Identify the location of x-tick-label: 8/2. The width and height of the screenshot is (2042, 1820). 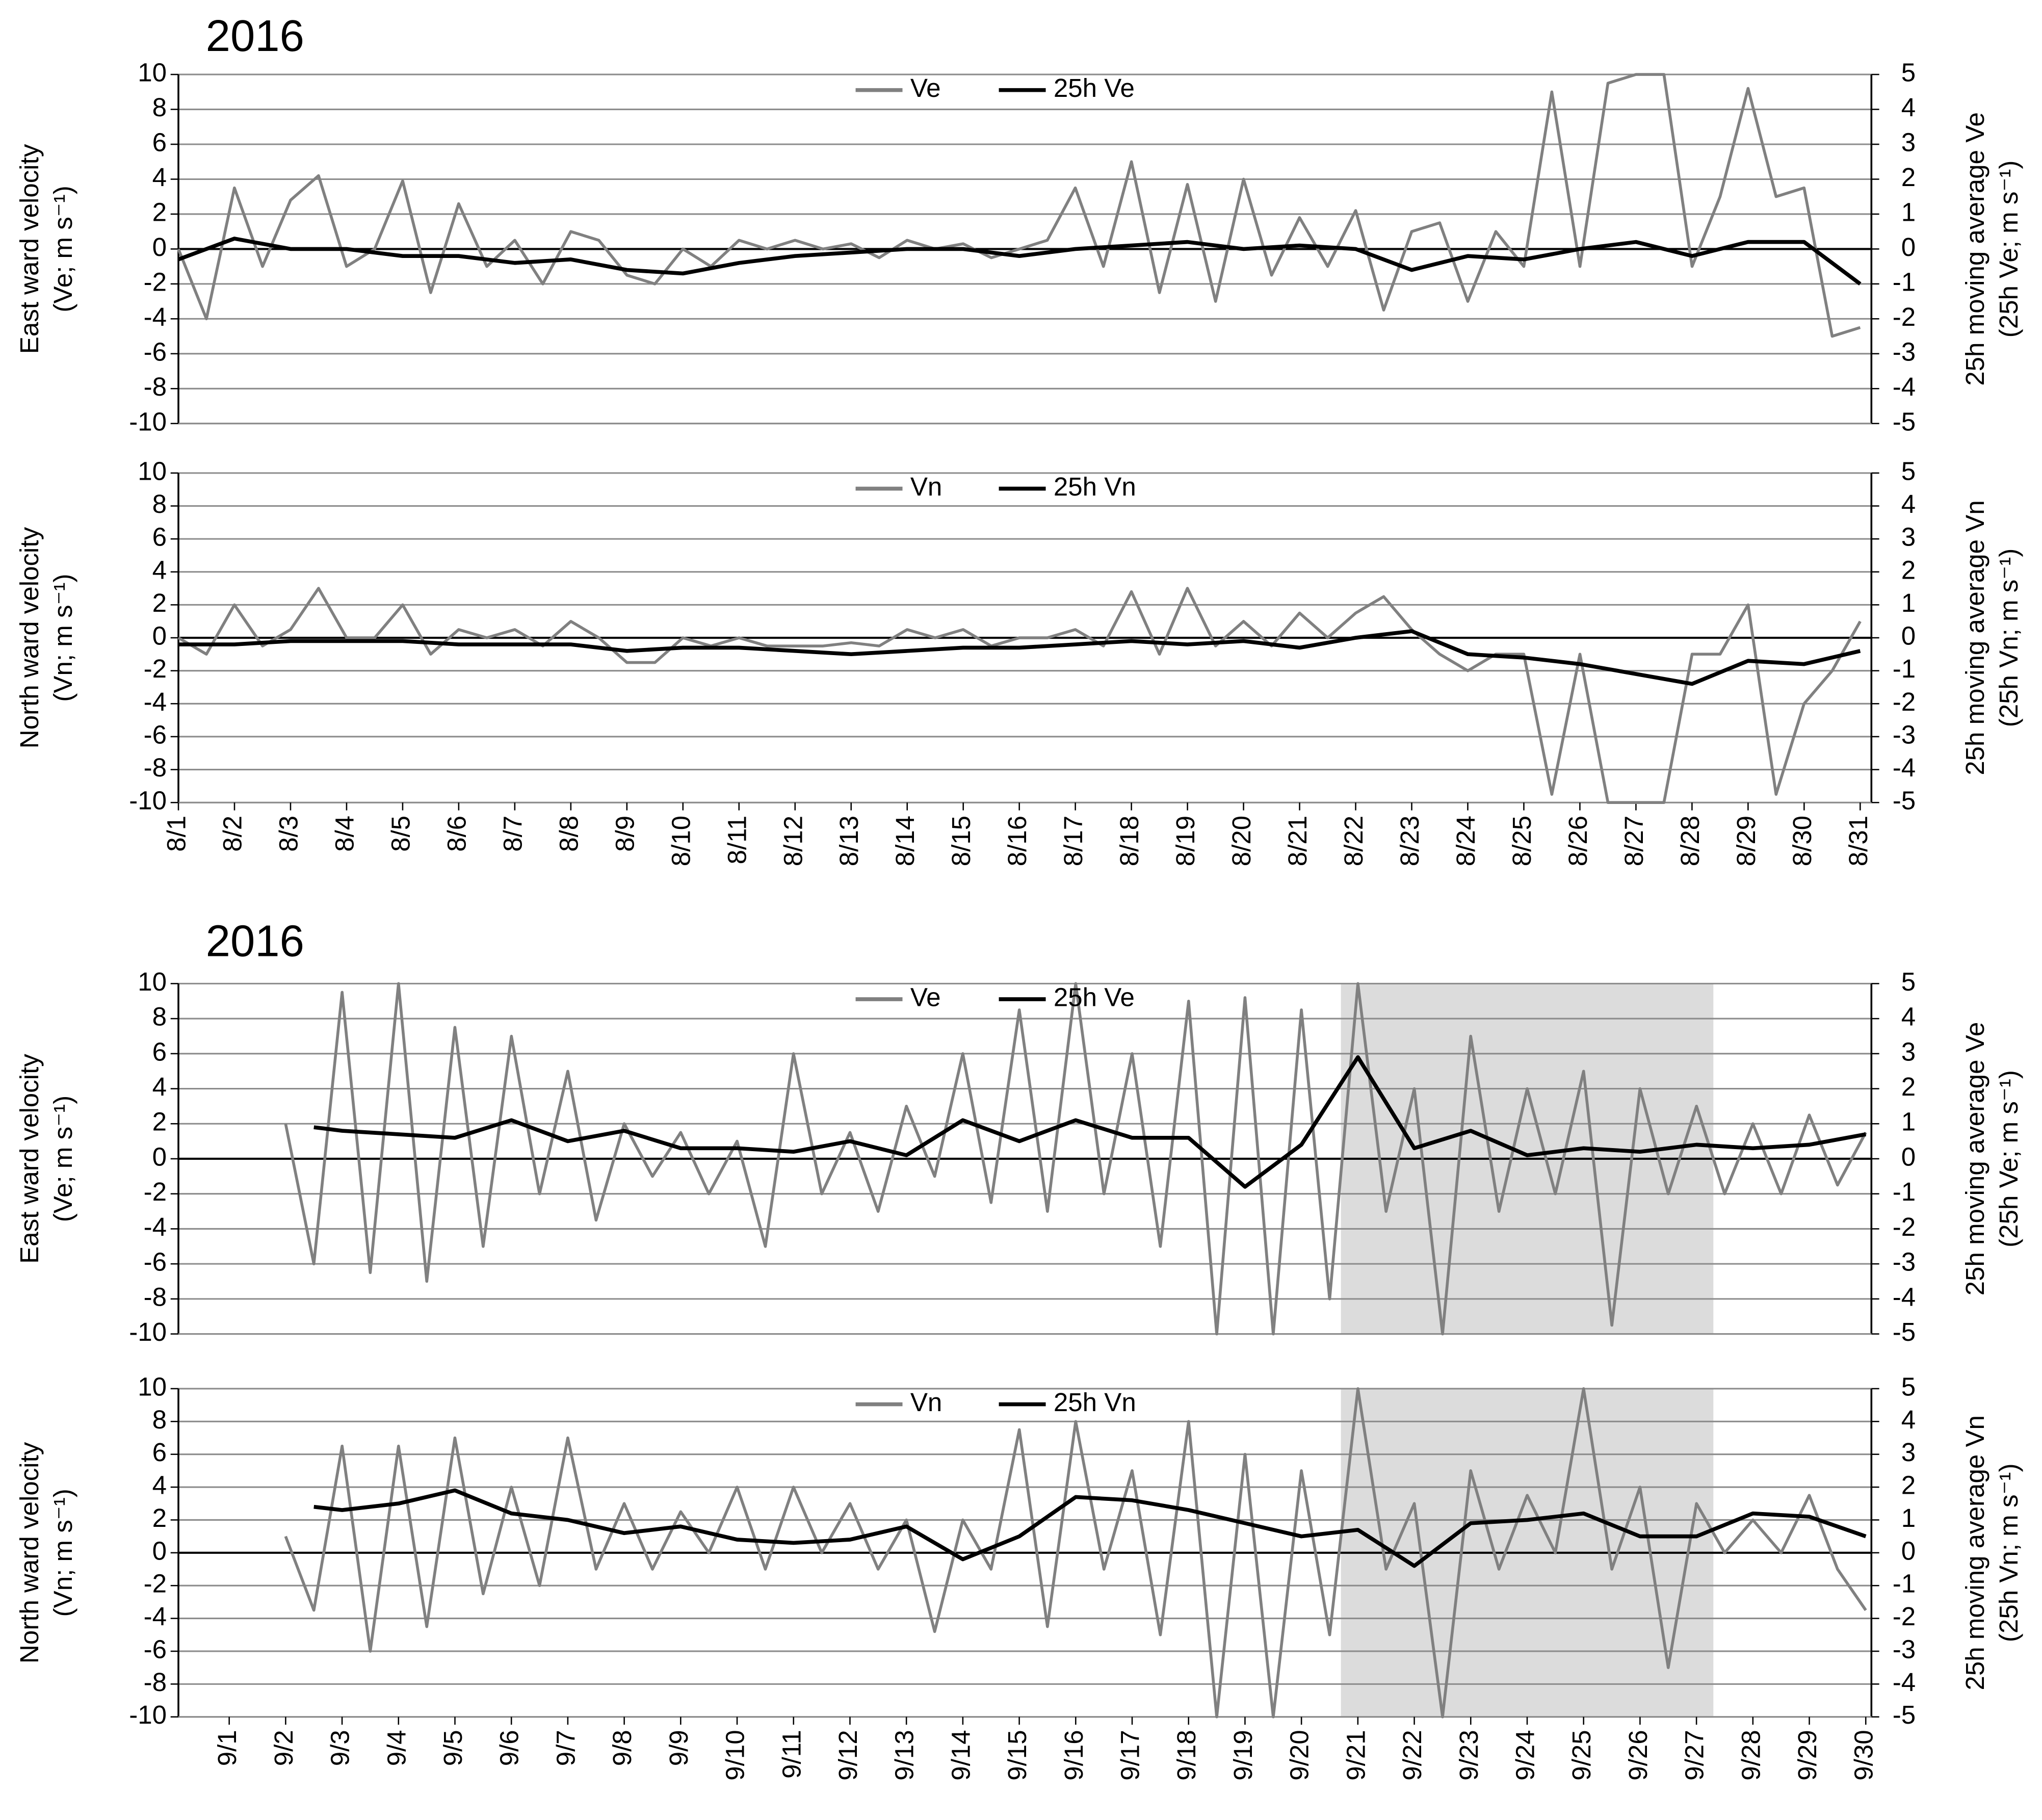
(233, 834).